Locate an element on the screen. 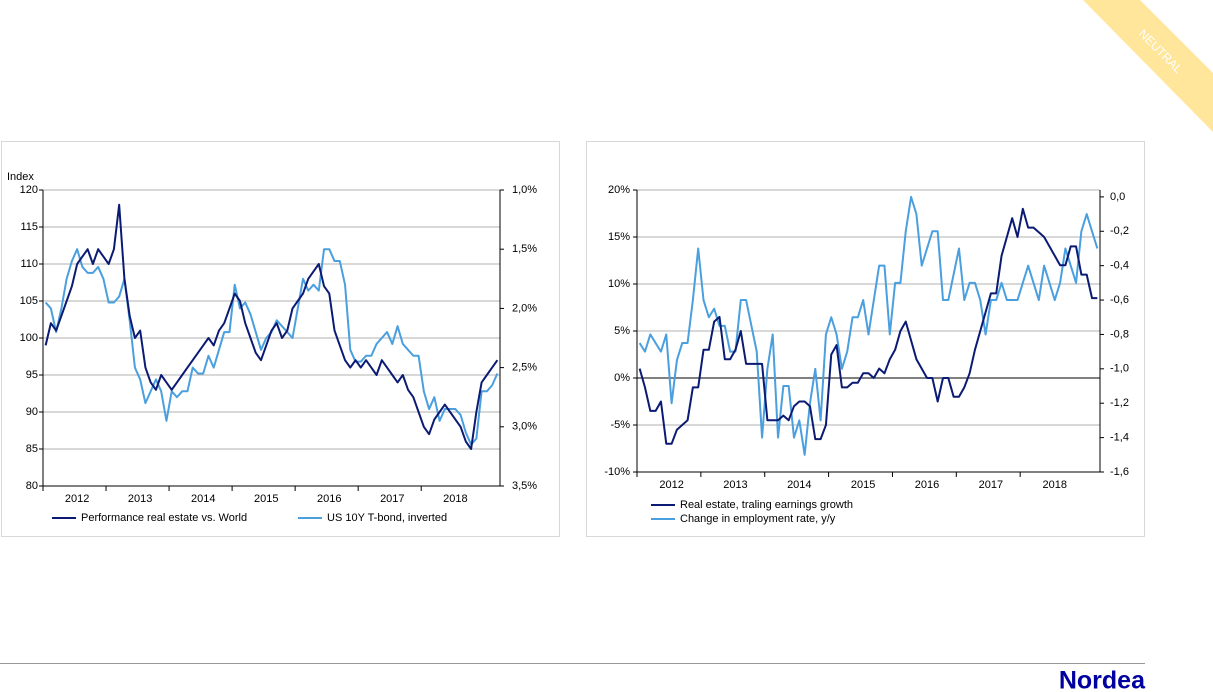  tick-label: -1,6 is located at coordinates (1119, 472).